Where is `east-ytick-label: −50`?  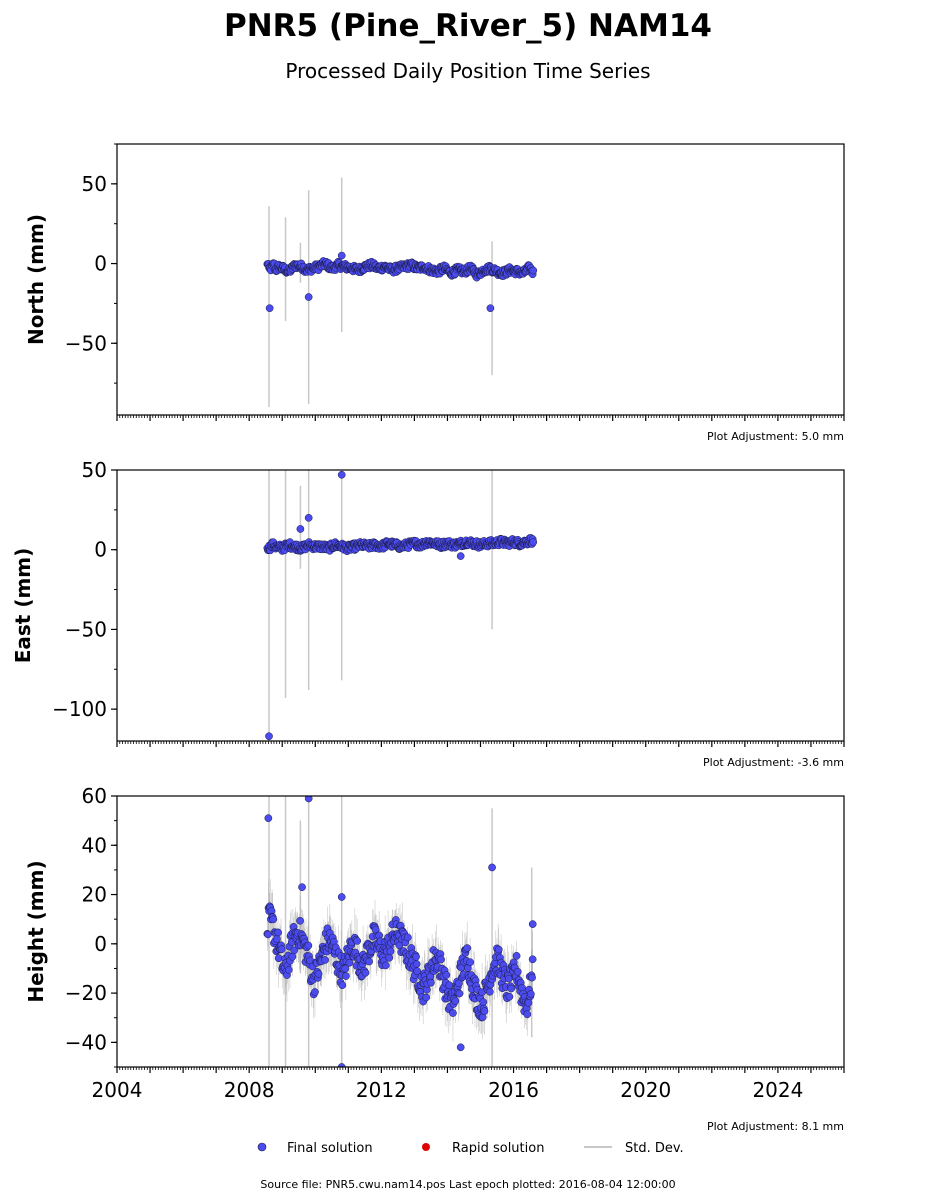 east-ytick-label: −50 is located at coordinates (86, 629).